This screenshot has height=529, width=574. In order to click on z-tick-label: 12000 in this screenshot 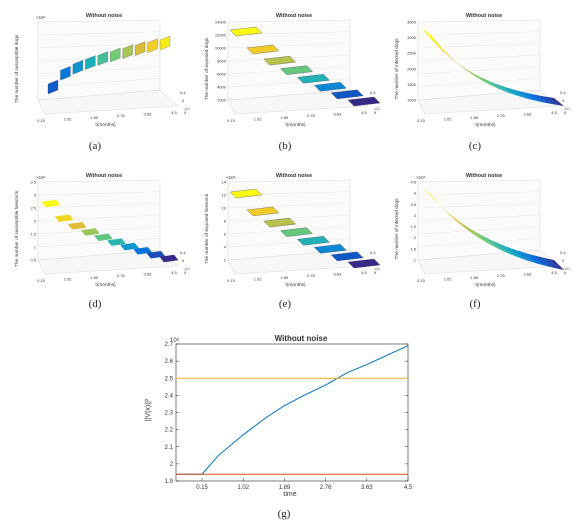, I will do `click(221, 35)`.